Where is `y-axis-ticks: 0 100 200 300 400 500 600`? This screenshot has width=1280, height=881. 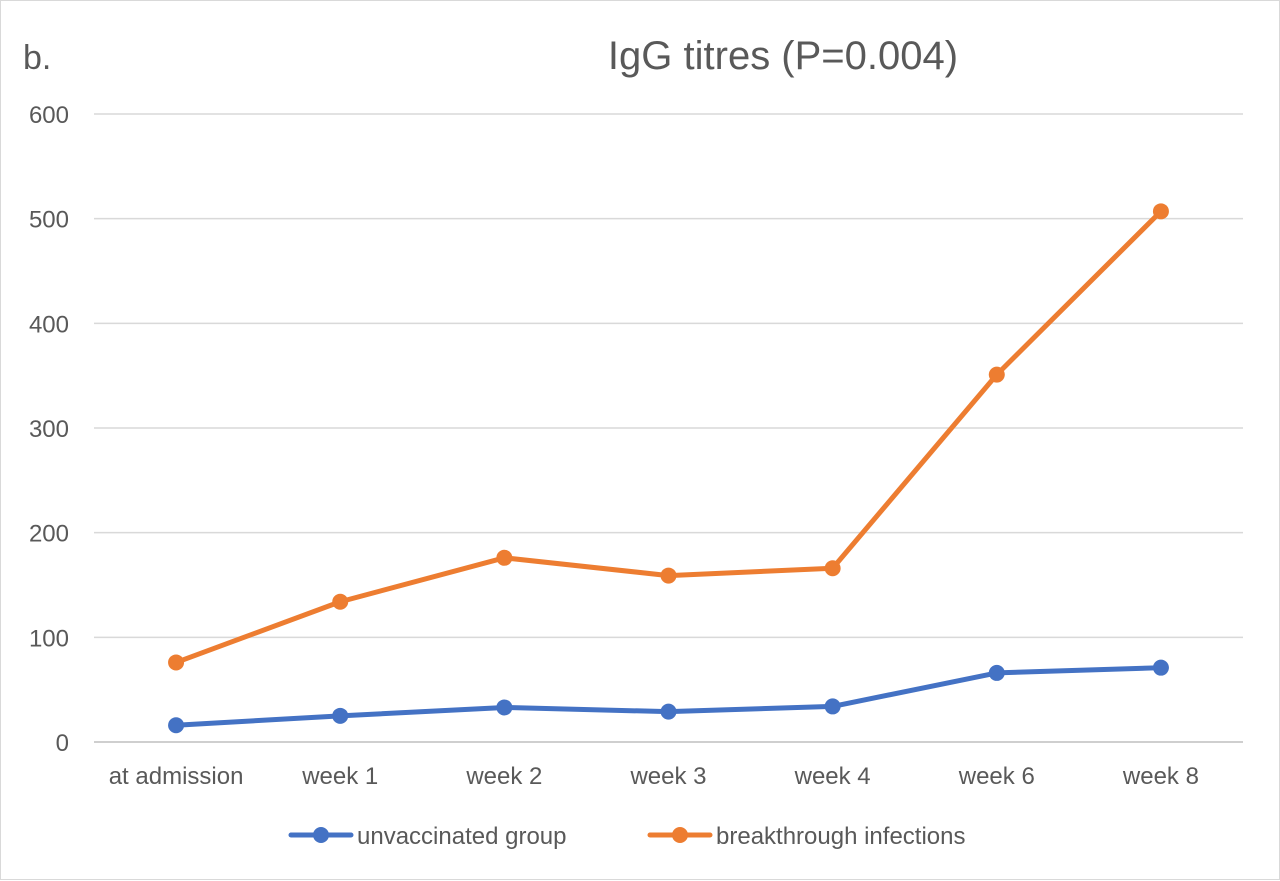
y-axis-ticks: 0 100 200 300 400 500 600 is located at coordinates (49, 429).